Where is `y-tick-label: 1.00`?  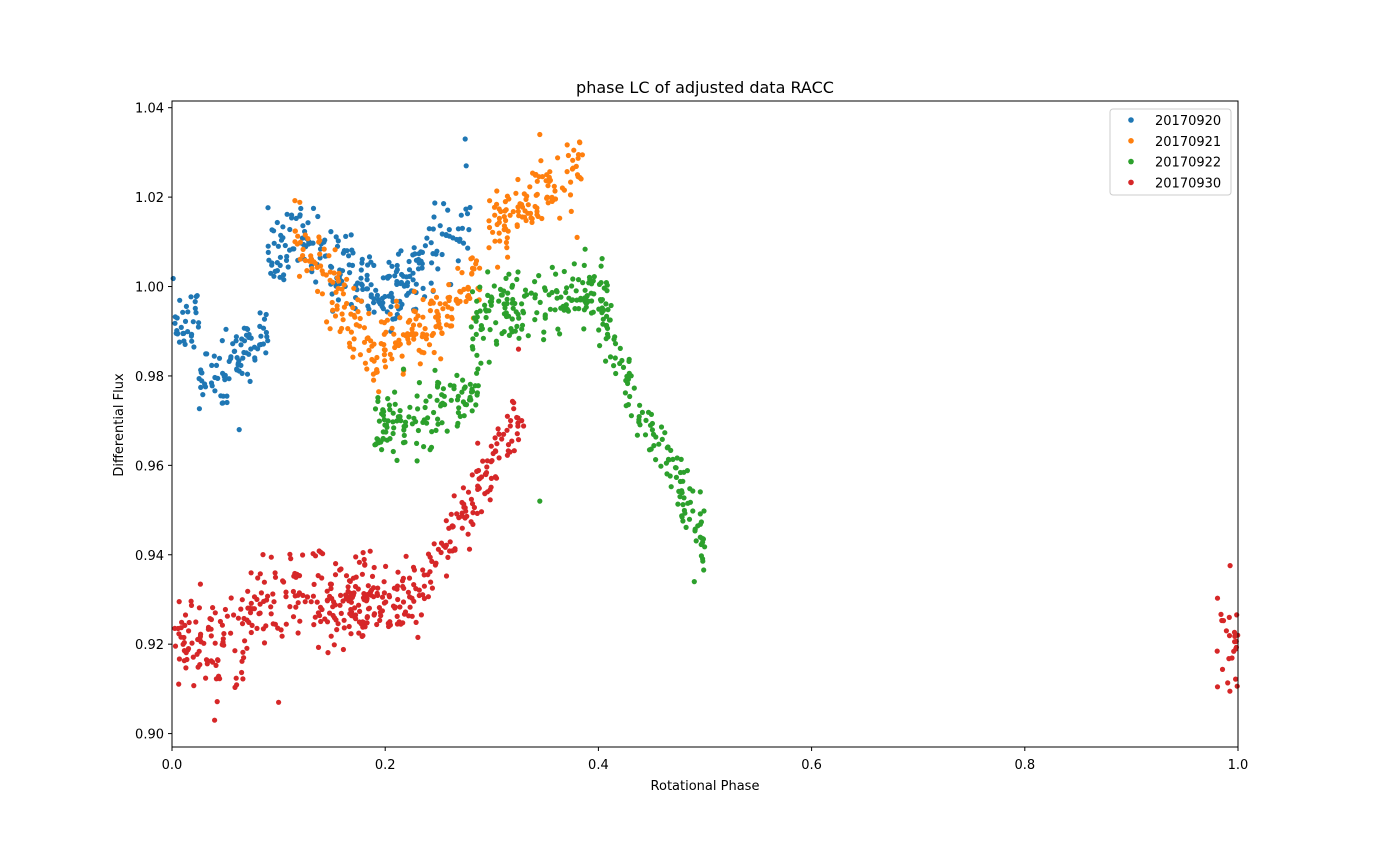 y-tick-label: 1.00 is located at coordinates (149, 288).